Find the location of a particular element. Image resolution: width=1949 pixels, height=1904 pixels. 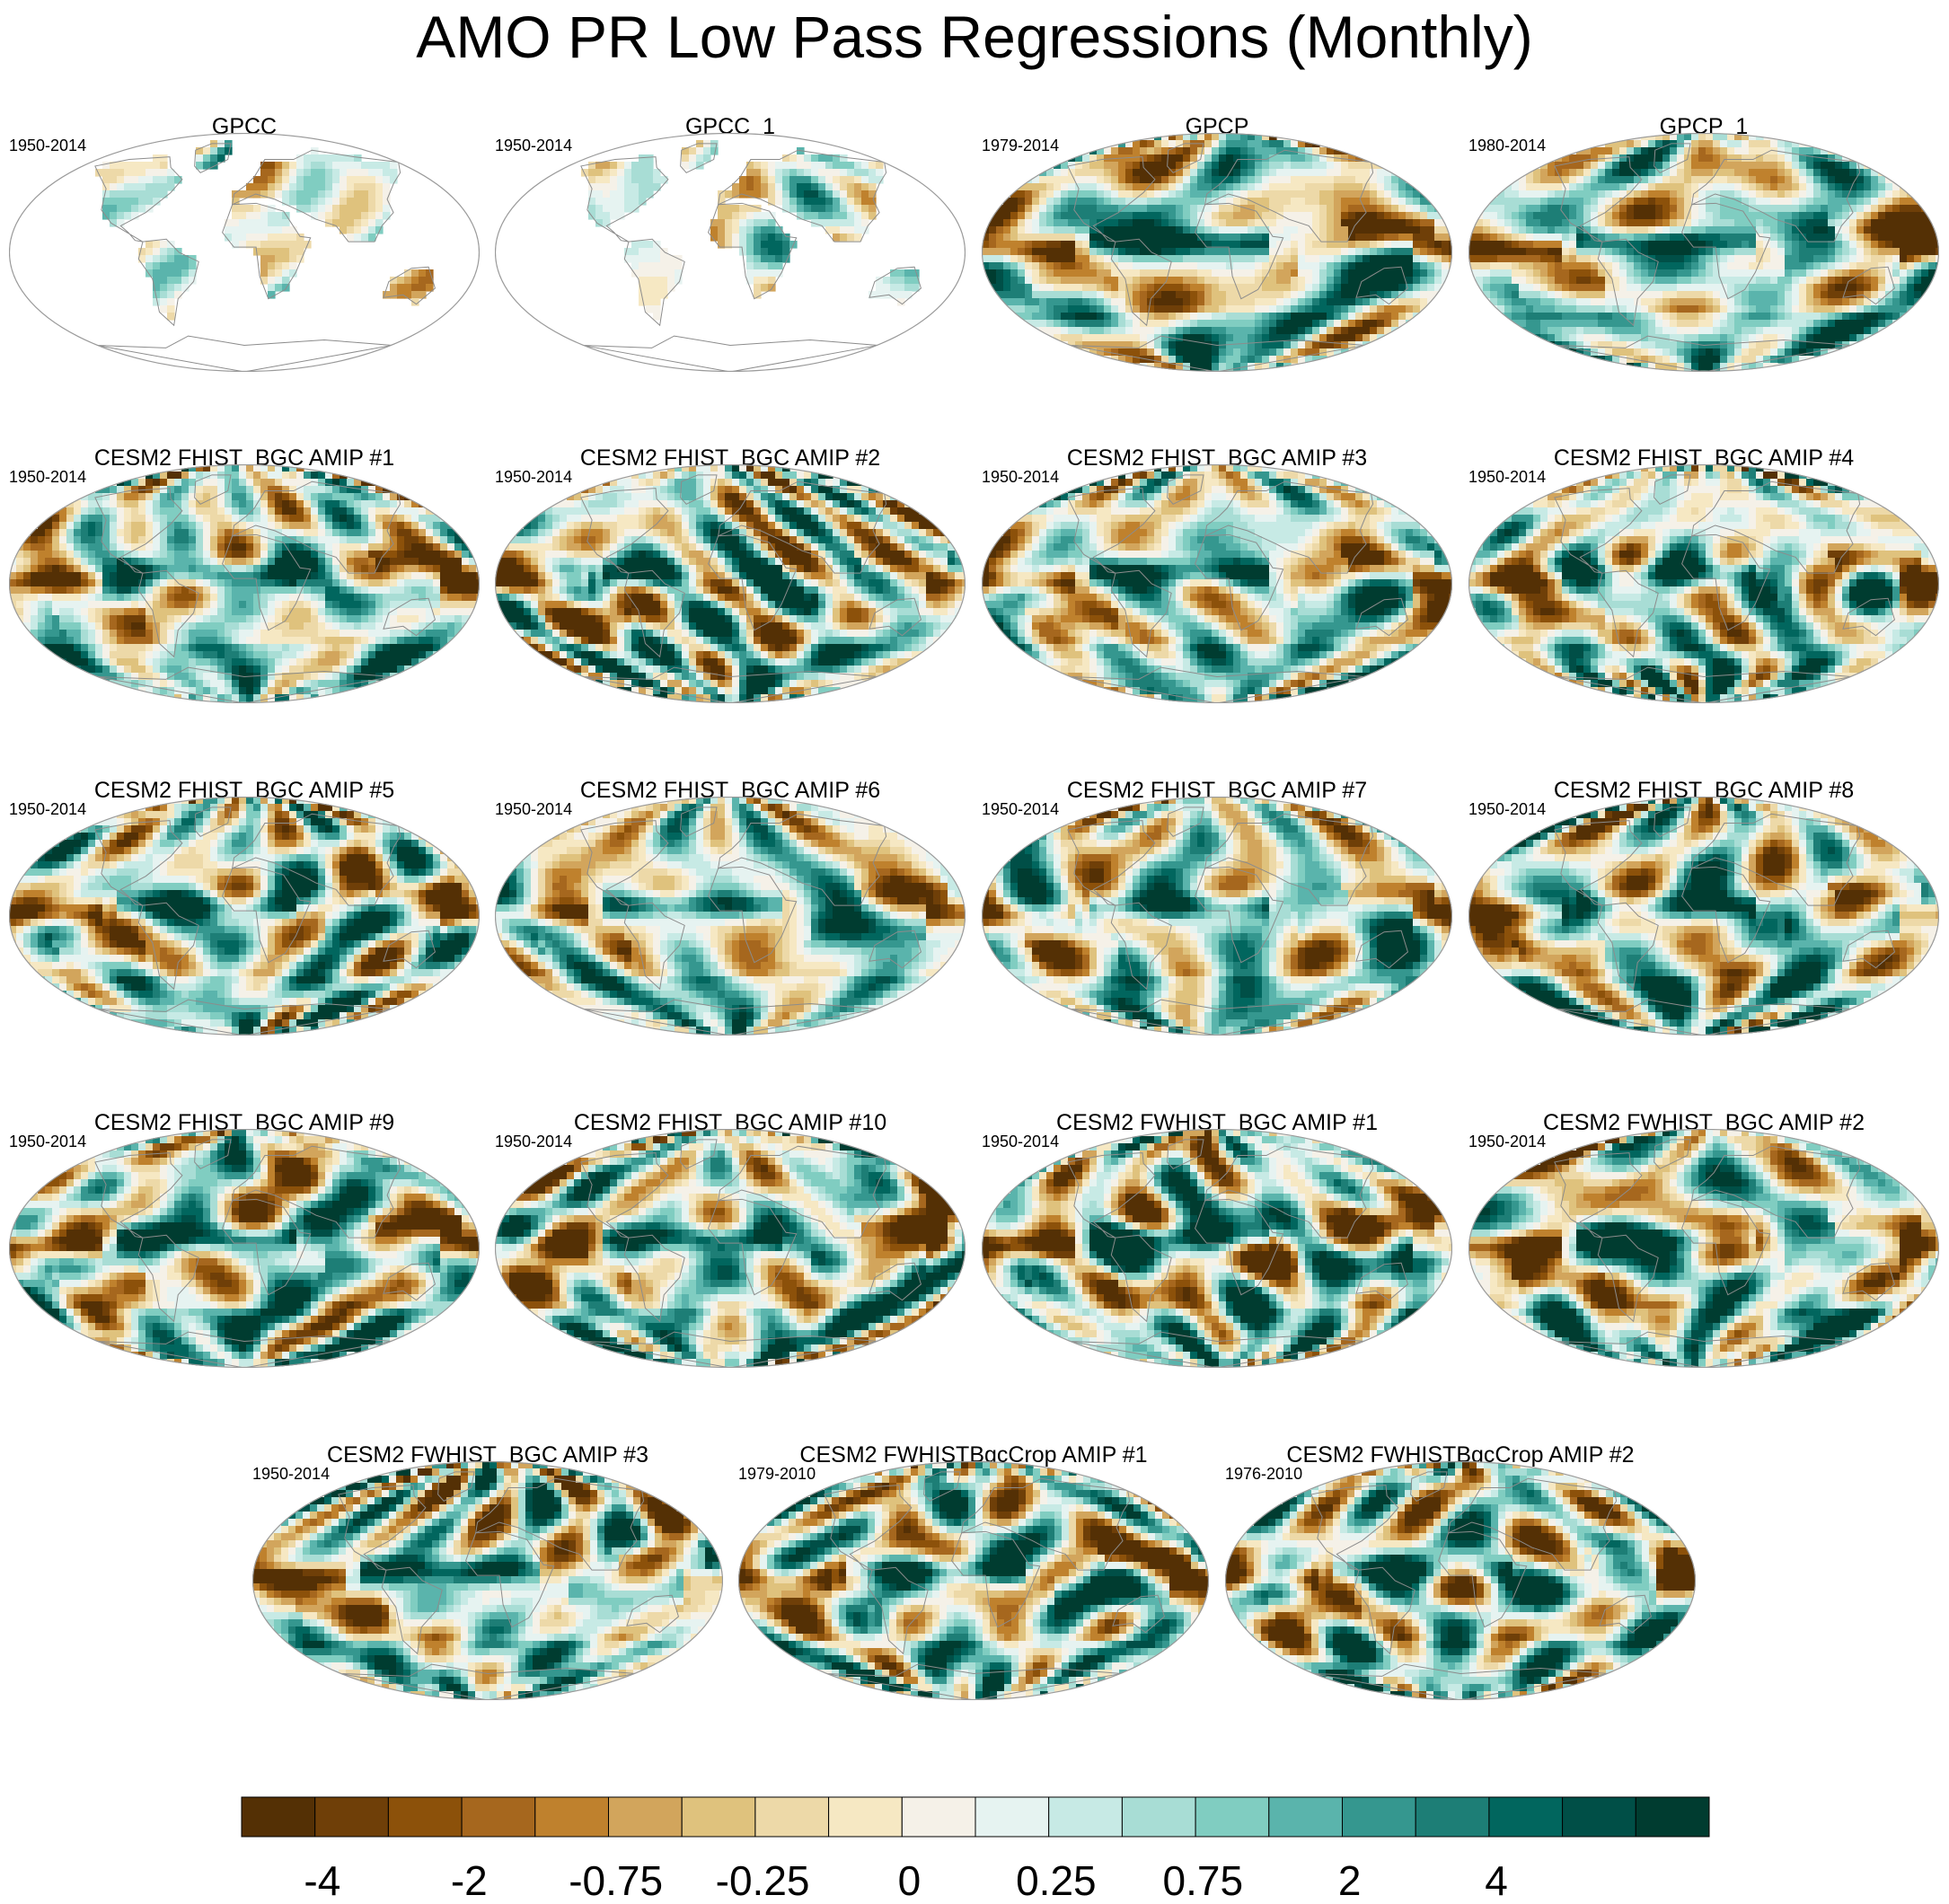

figure-title: AMO PR Low Pass Regressions (Monthly) is located at coordinates (974, 37).